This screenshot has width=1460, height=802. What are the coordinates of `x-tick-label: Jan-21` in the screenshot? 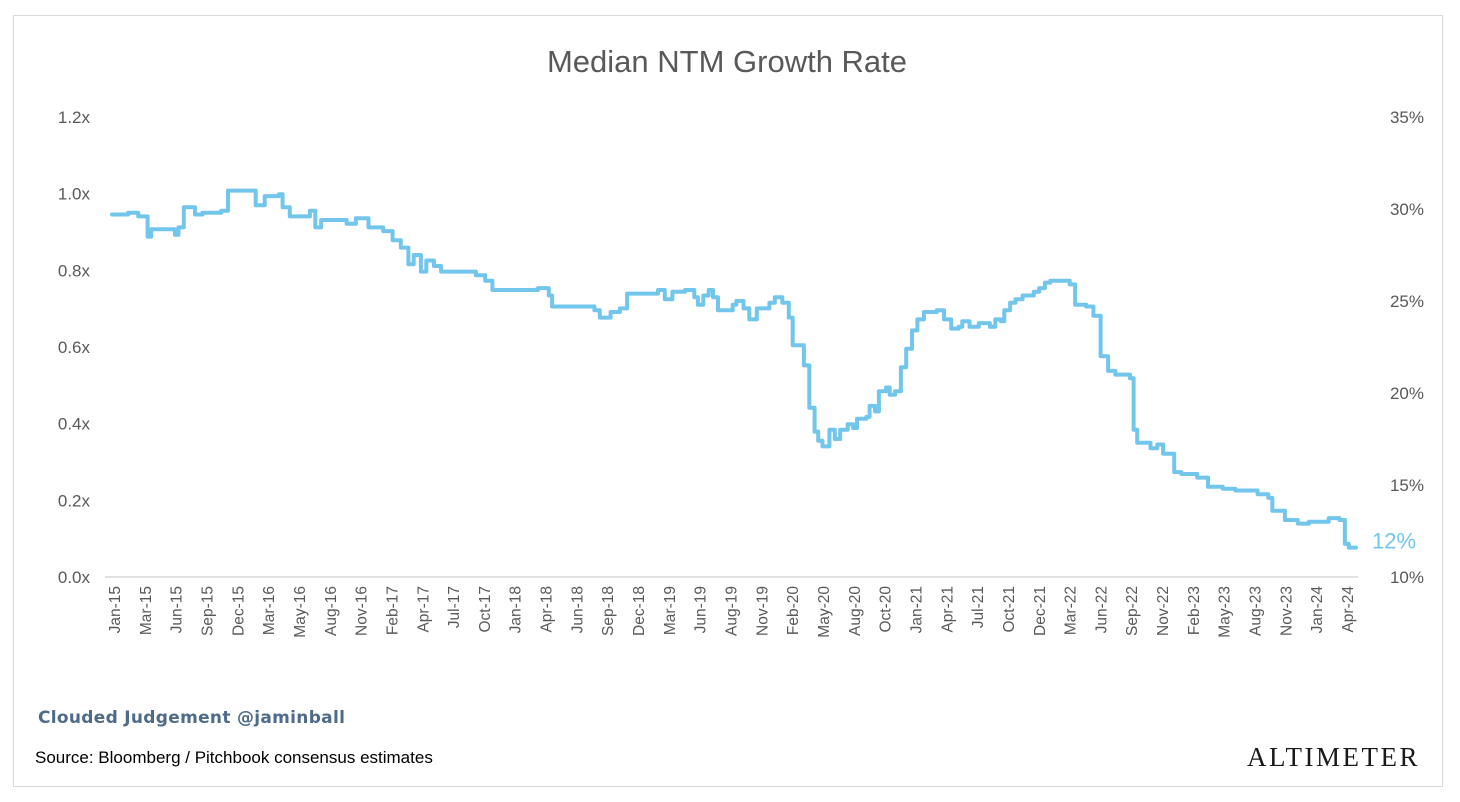 It's located at (916, 609).